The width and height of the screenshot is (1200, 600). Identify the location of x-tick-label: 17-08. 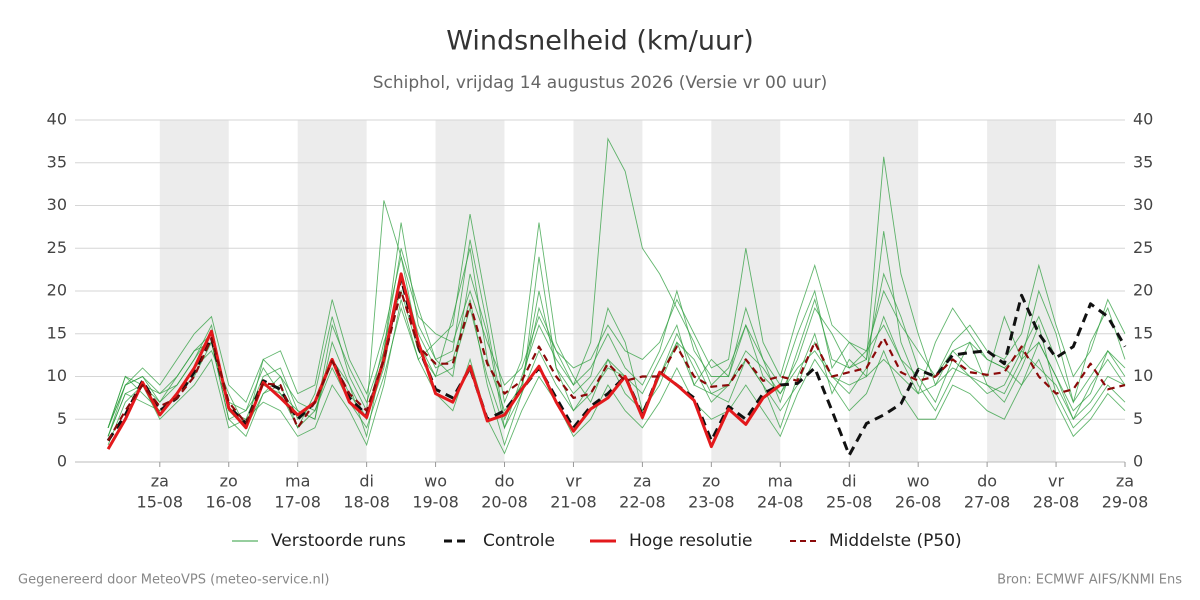
(297, 502).